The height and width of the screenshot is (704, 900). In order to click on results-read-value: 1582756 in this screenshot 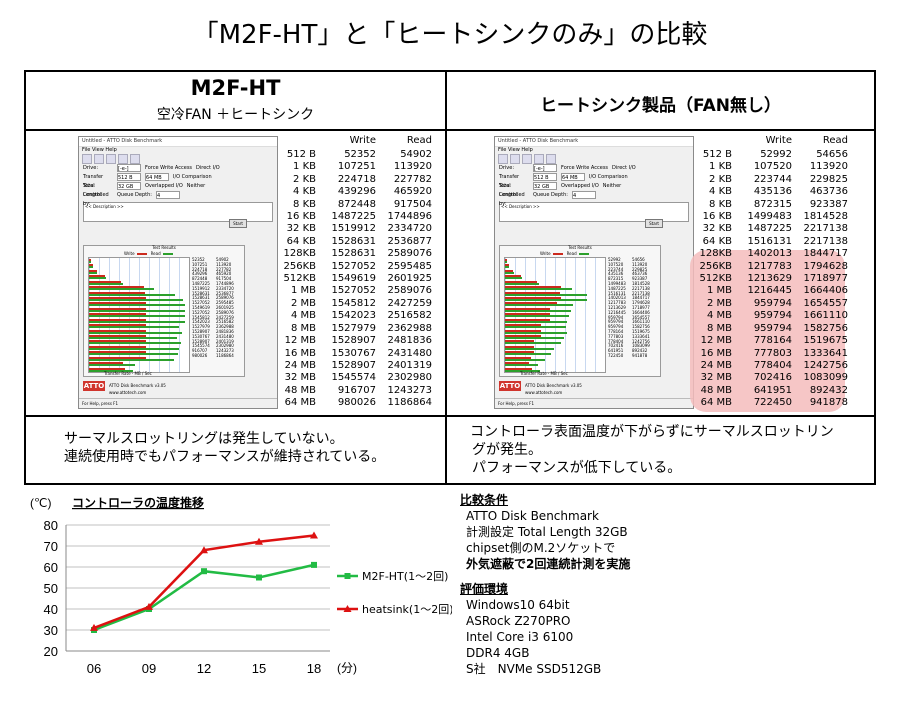, I will do `click(641, 327)`.